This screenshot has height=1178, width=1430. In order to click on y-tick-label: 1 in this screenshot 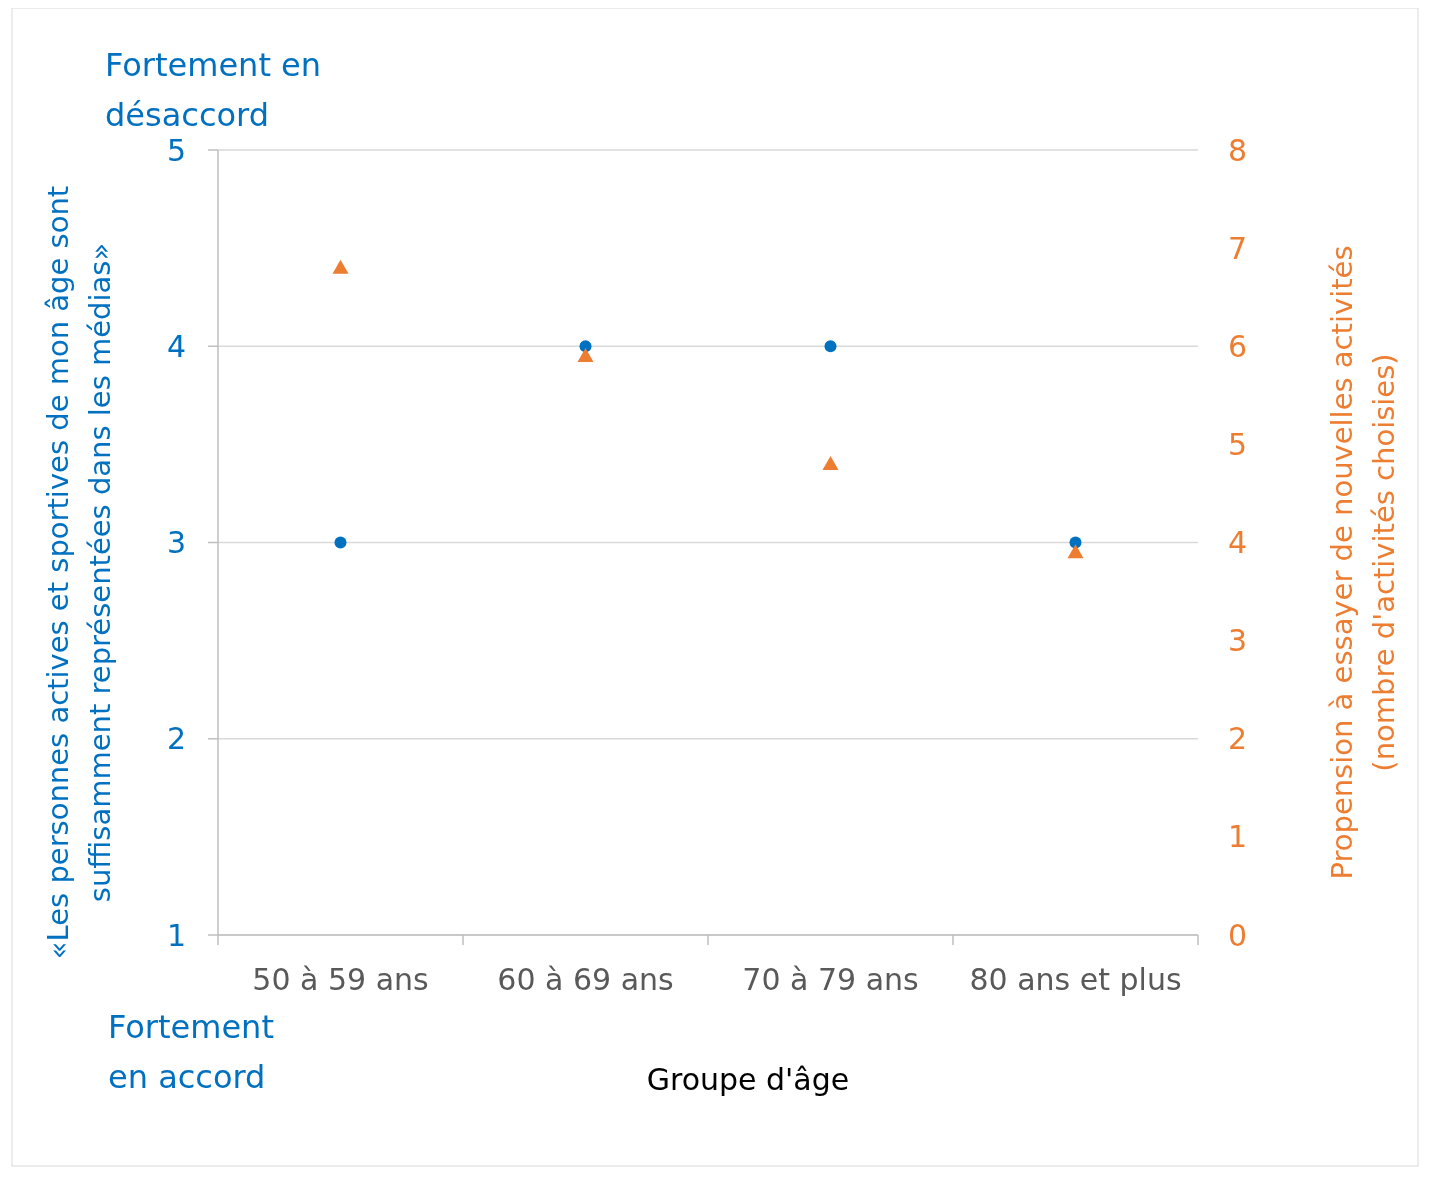, I will do `click(176, 935)`.